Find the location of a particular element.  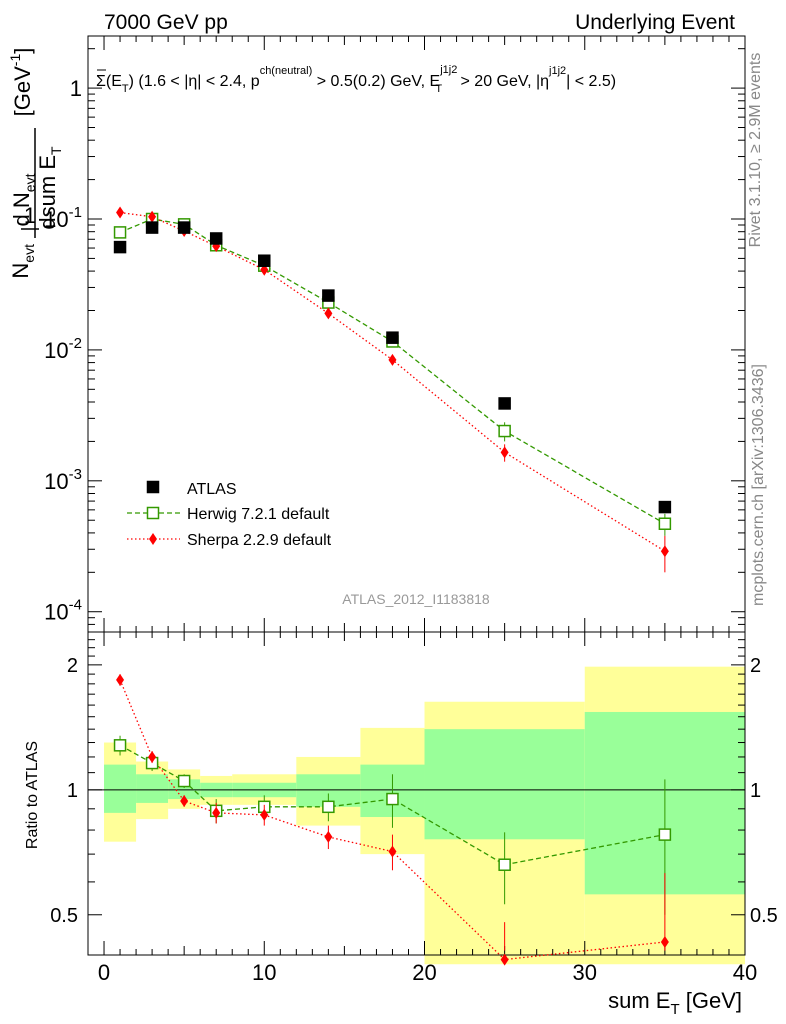

svg-text: [GeV-1] is located at coordinates (21, 82).